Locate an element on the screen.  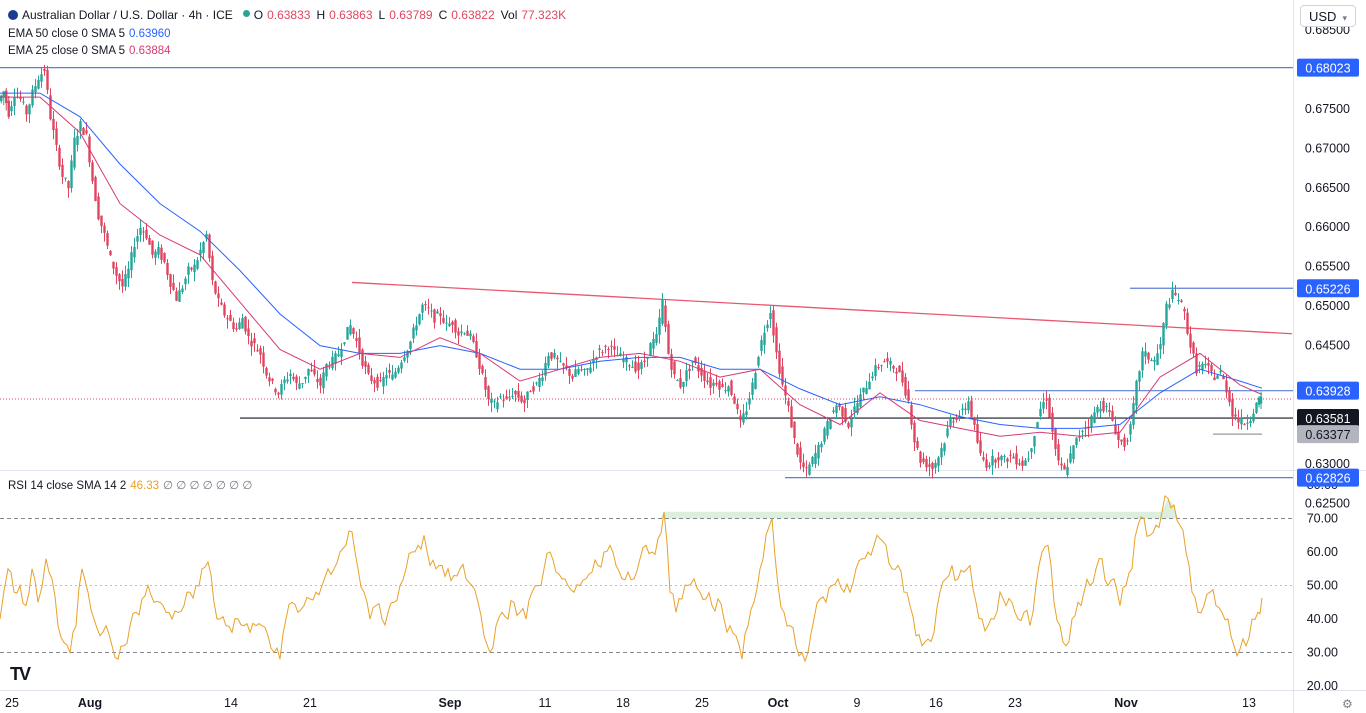
time-tick-label: Nov is located at coordinates (1126, 703).